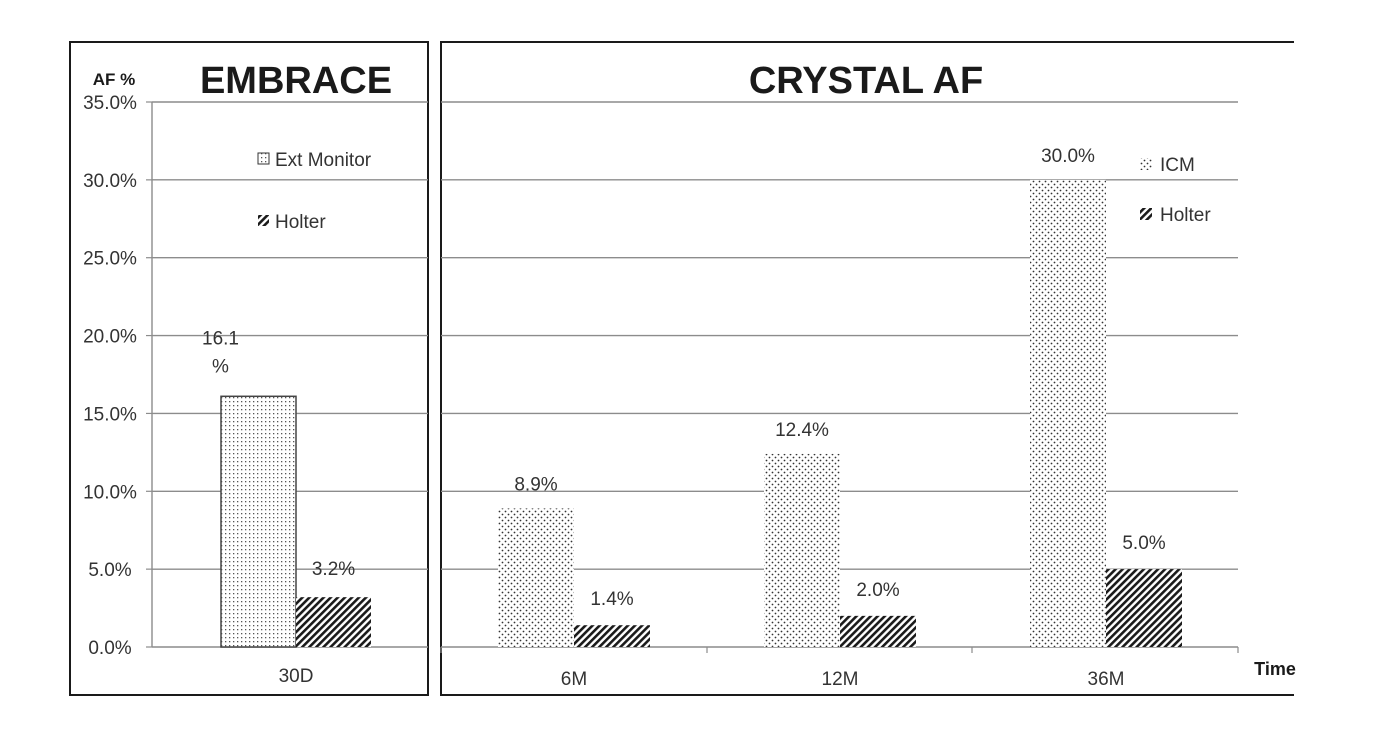 The image size is (1375, 735). Describe the element at coordinates (296, 81) in the screenshot. I see `embrace-title: EMBRACE` at that location.